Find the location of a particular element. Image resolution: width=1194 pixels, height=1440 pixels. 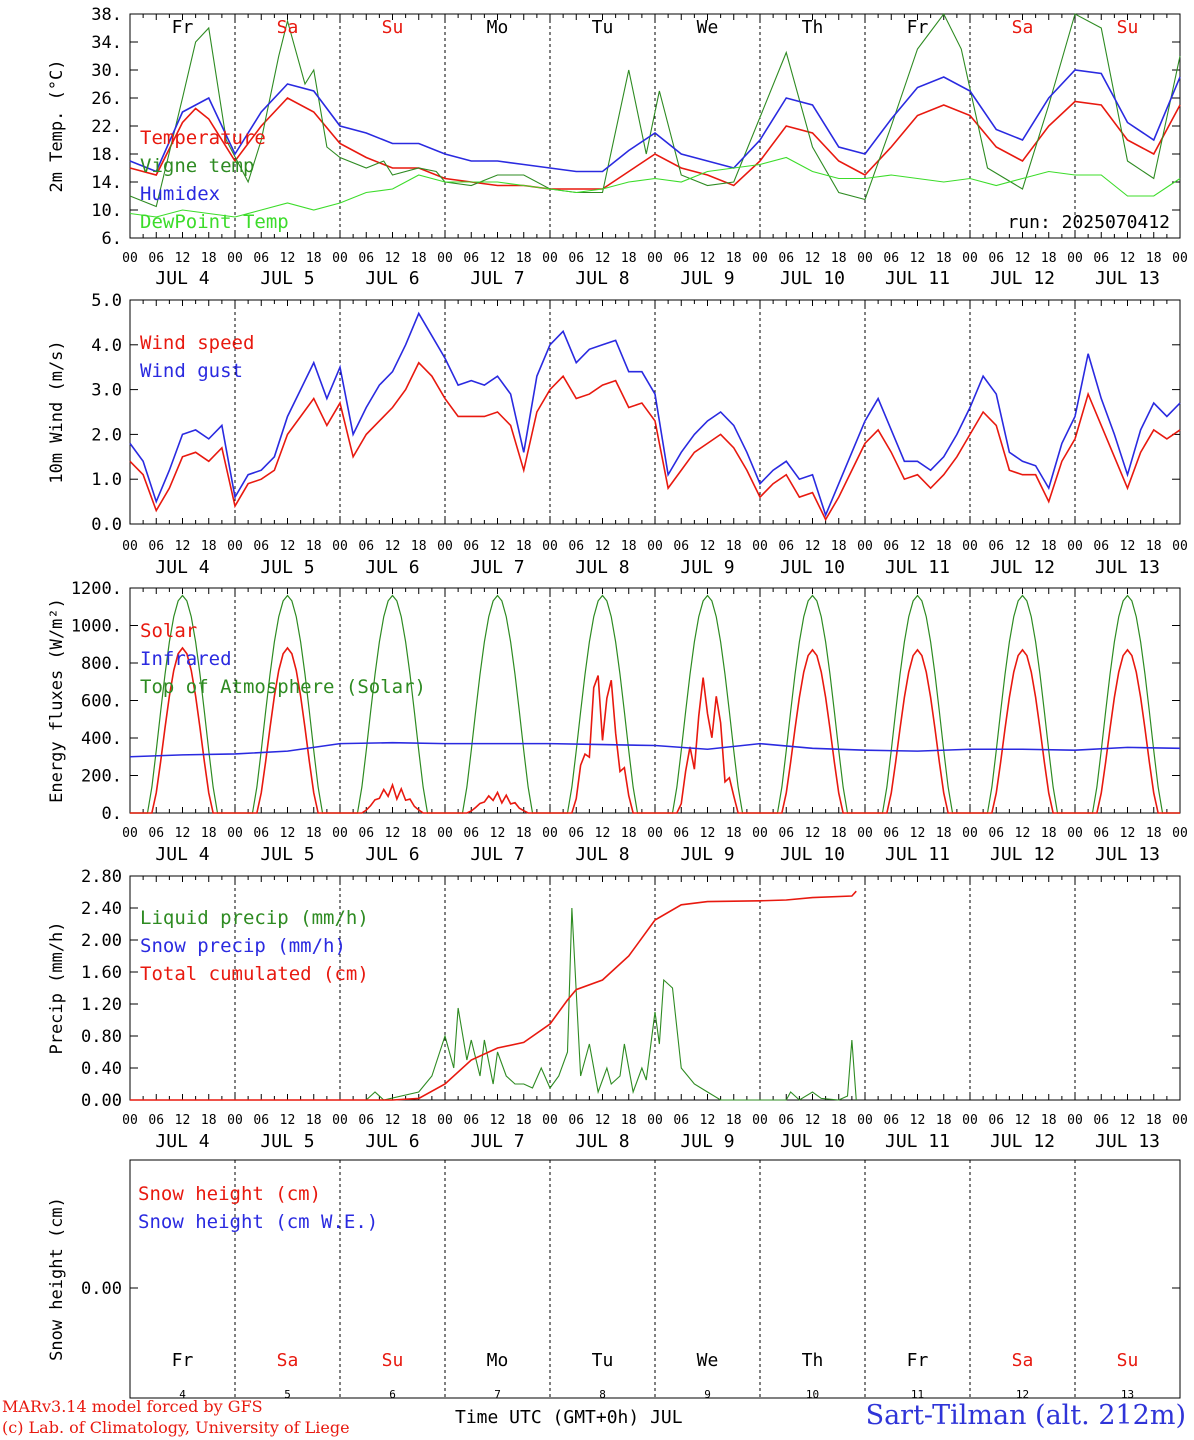

date-label: JUL 9 is located at coordinates (707, 1141).